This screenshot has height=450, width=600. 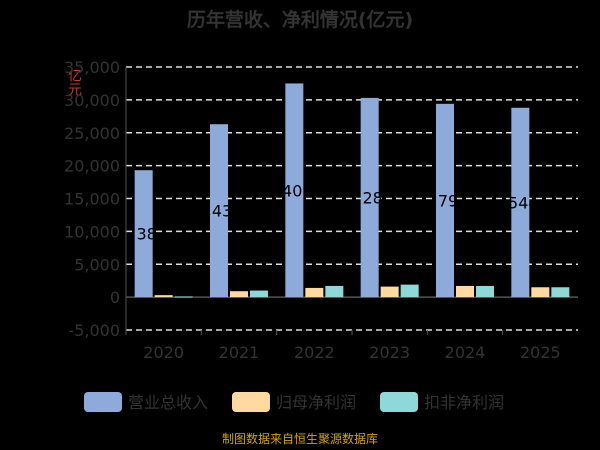 I want to click on x-tick-label: 2020, so click(x=163, y=352).